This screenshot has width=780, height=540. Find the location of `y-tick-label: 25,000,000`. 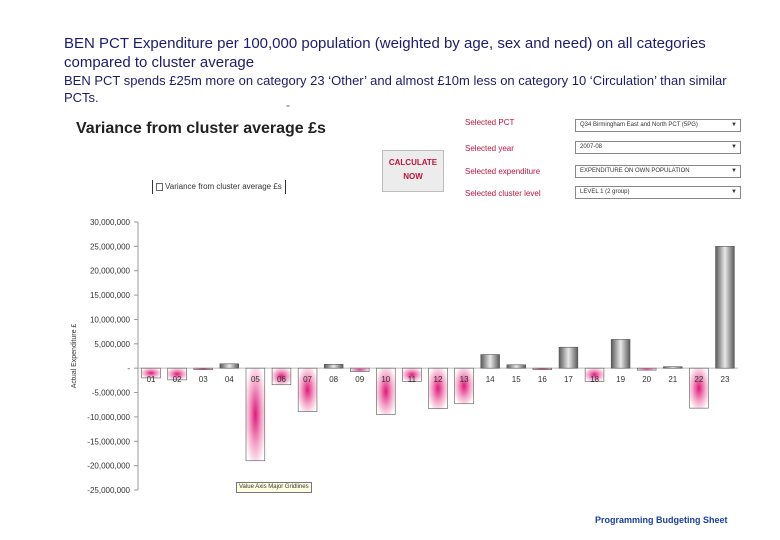

y-tick-label: 25,000,000 is located at coordinates (110, 246).